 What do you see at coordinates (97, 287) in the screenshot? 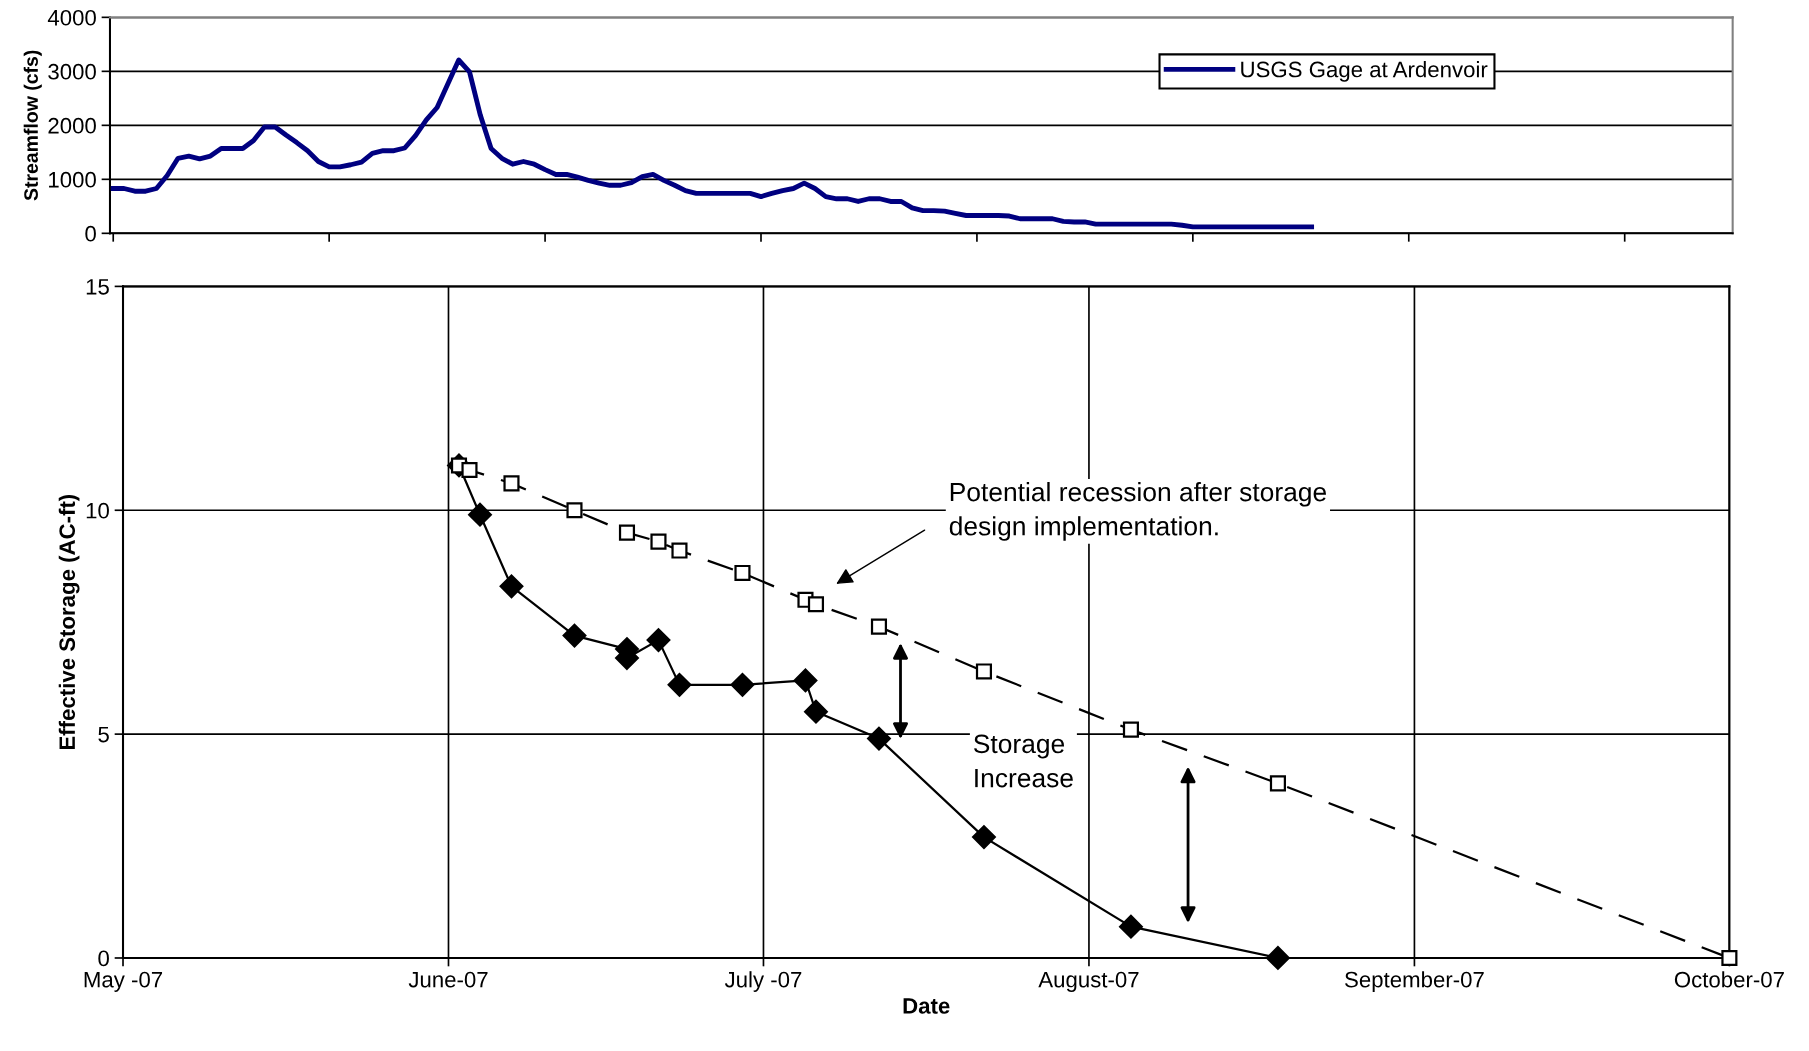
I see `y-tick-label: 15` at bounding box center [97, 287].